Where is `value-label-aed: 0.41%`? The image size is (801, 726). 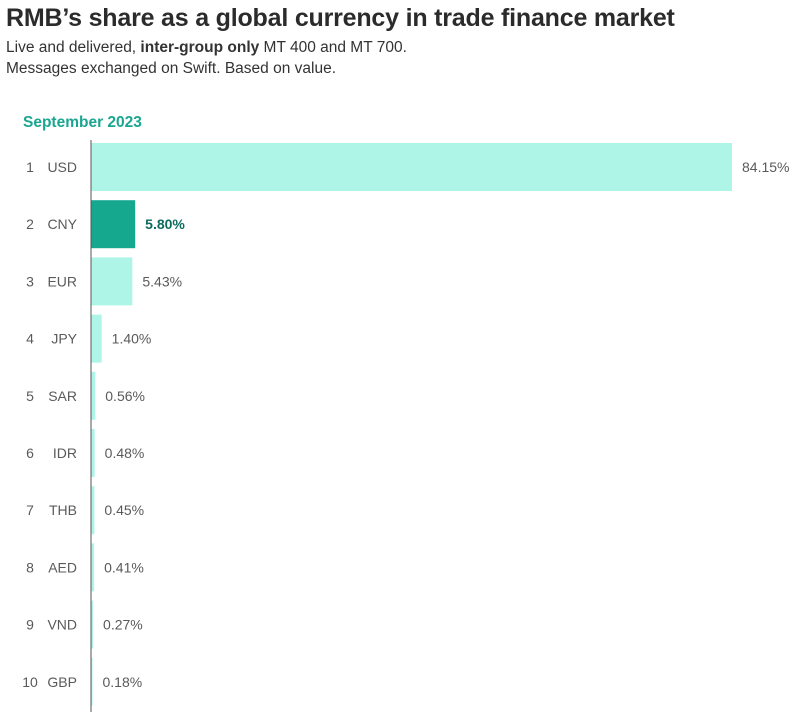
value-label-aed: 0.41% is located at coordinates (124, 567).